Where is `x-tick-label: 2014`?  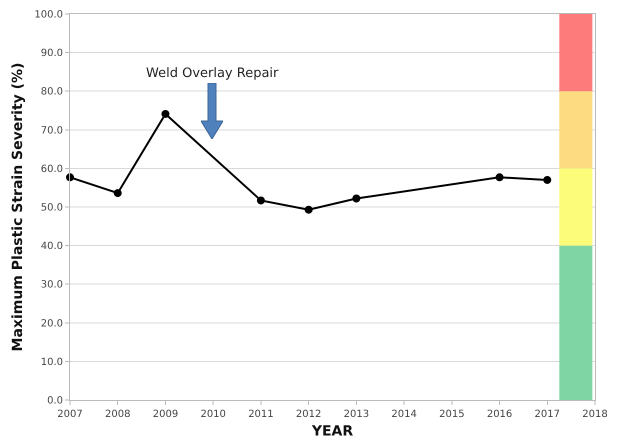 x-tick-label: 2014 is located at coordinates (404, 414).